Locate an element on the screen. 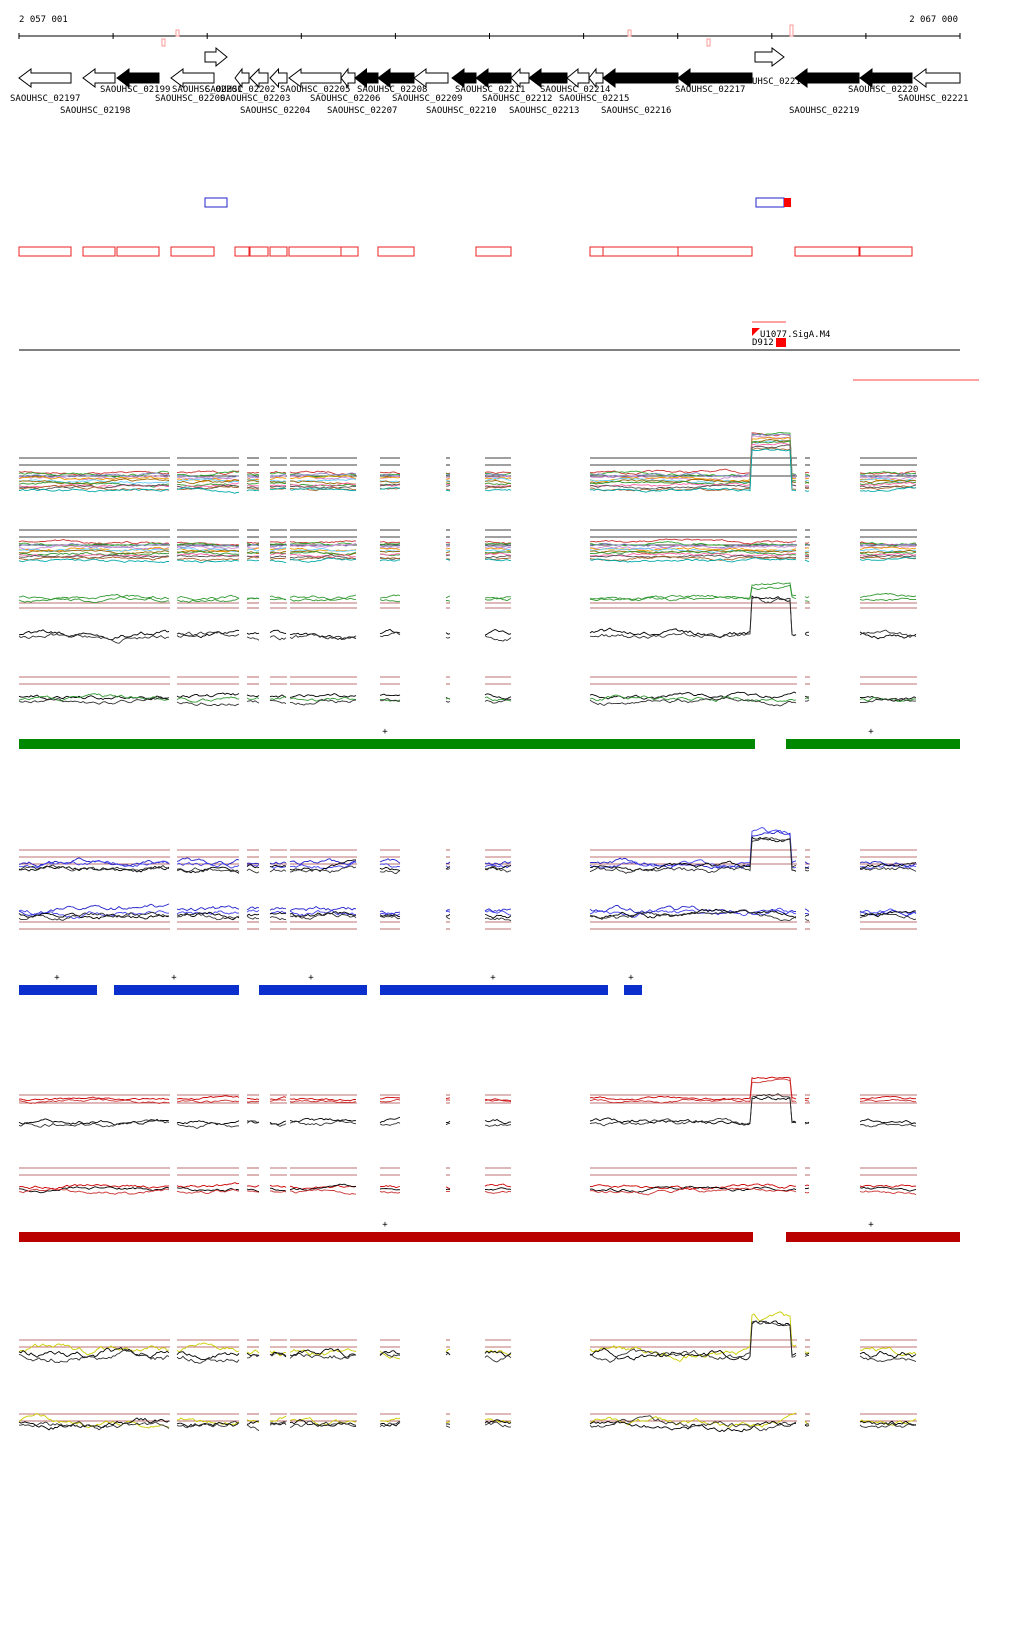 The height and width of the screenshot is (1640, 1024). gene-label: SAOUHSC_02219 is located at coordinates (824, 111).